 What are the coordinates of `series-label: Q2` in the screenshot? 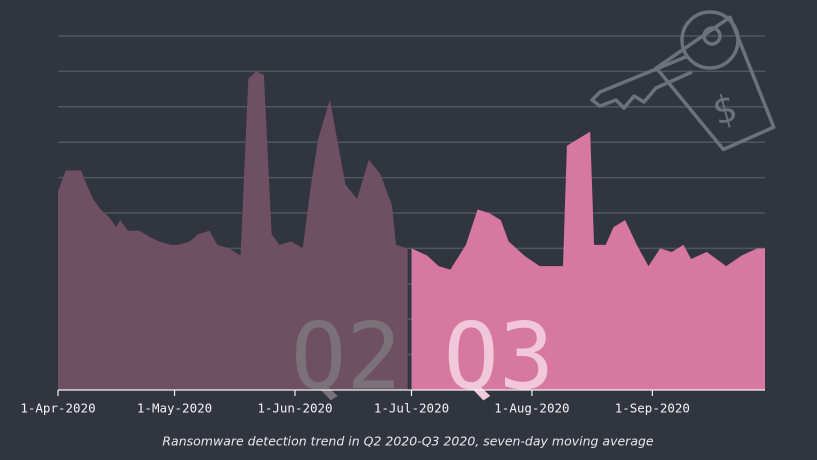 It's located at (346, 356).